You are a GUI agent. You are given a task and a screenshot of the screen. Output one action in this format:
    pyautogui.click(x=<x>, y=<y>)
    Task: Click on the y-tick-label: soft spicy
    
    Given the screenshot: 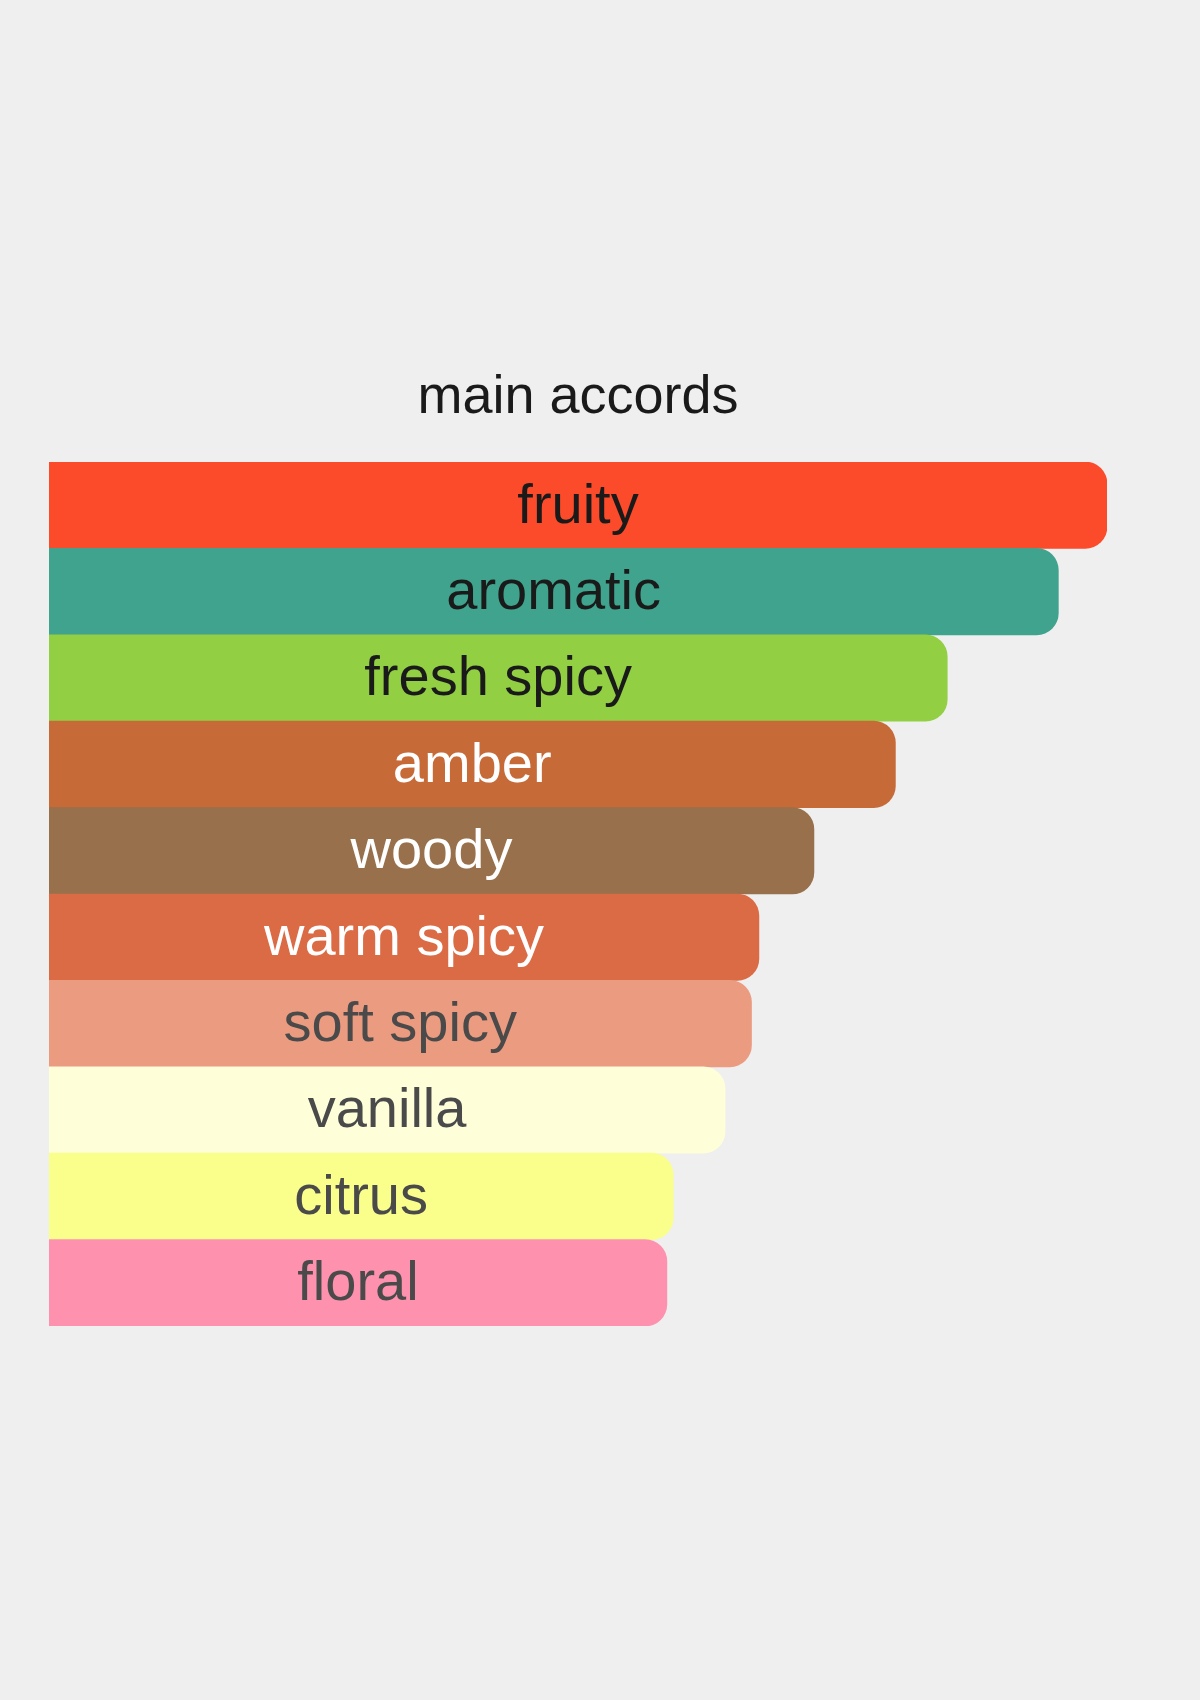 What is the action you would take?
    pyautogui.click(x=400, y=1022)
    